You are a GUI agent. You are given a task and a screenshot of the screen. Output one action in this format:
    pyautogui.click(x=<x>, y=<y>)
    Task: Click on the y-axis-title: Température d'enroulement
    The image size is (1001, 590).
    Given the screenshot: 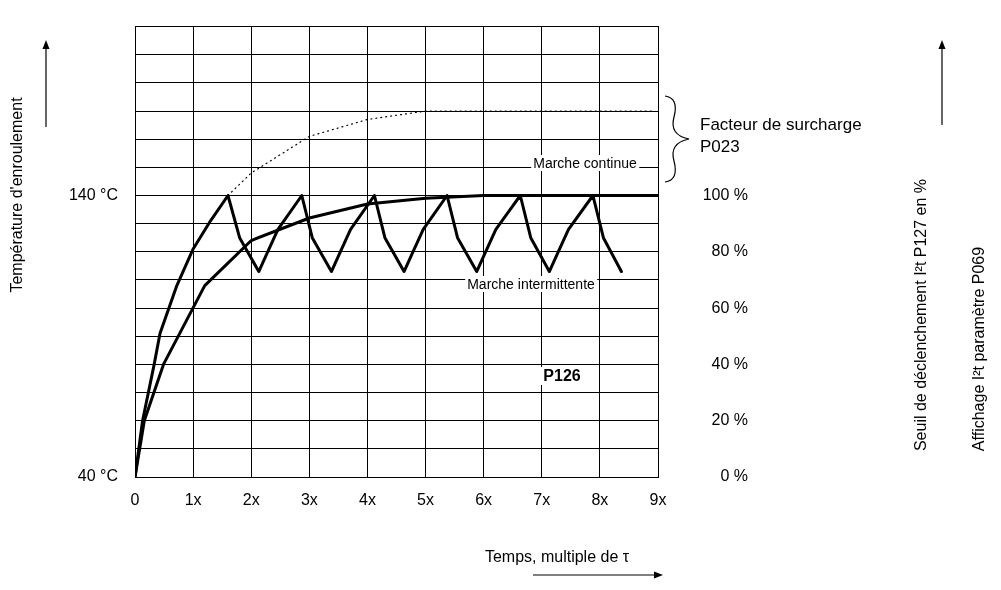 What is the action you would take?
    pyautogui.click(x=17, y=195)
    